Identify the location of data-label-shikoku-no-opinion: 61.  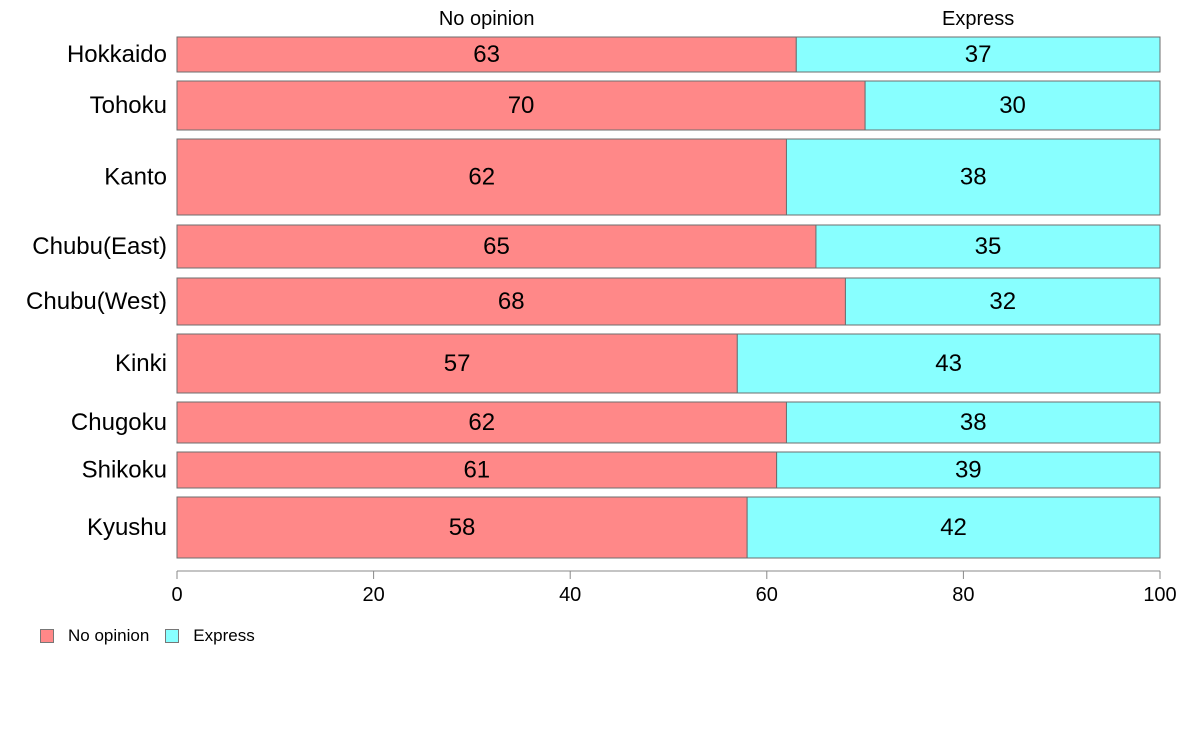
(476, 470).